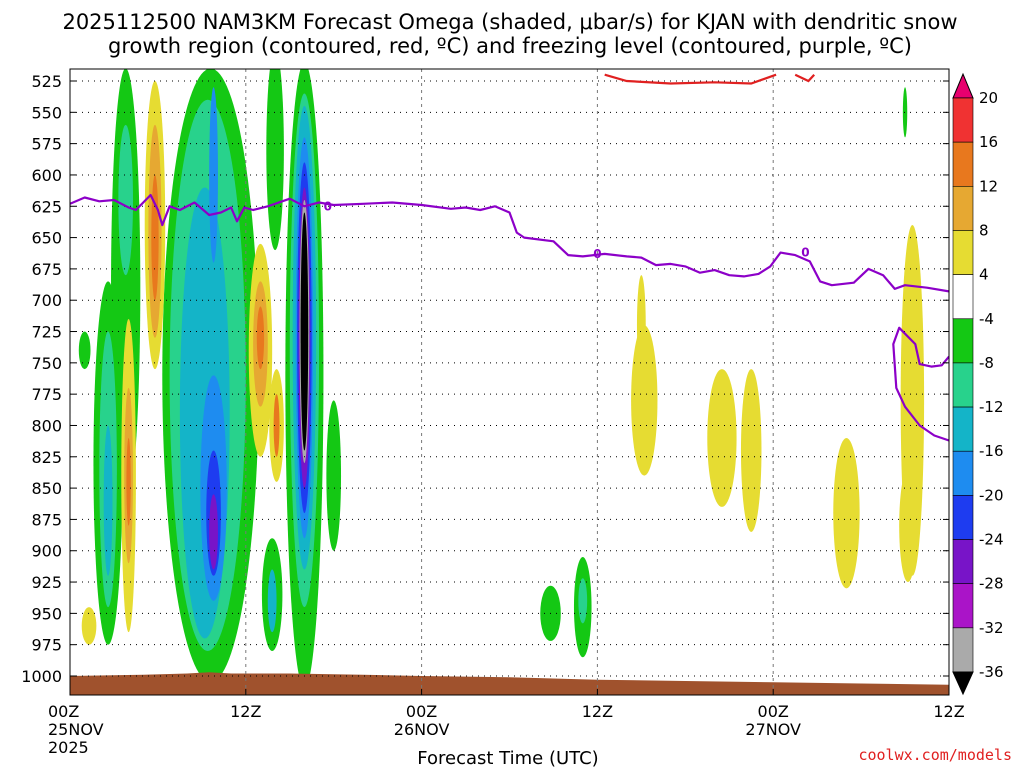  I want to click on y-tick-label: 825, so click(46, 457).